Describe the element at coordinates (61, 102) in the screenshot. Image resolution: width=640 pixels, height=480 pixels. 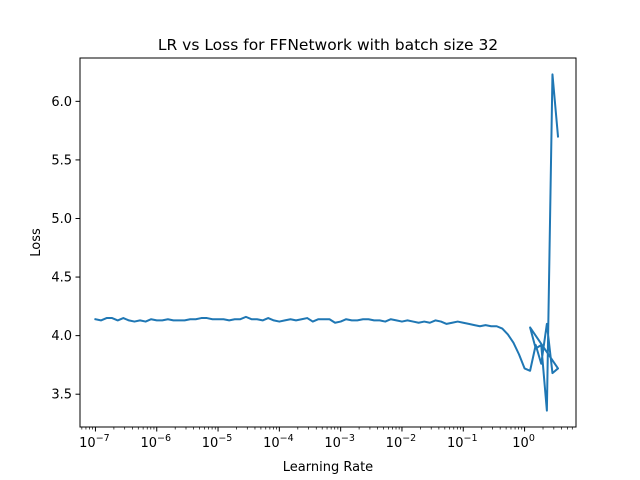
I see `y-tick-label: 6.0` at that location.